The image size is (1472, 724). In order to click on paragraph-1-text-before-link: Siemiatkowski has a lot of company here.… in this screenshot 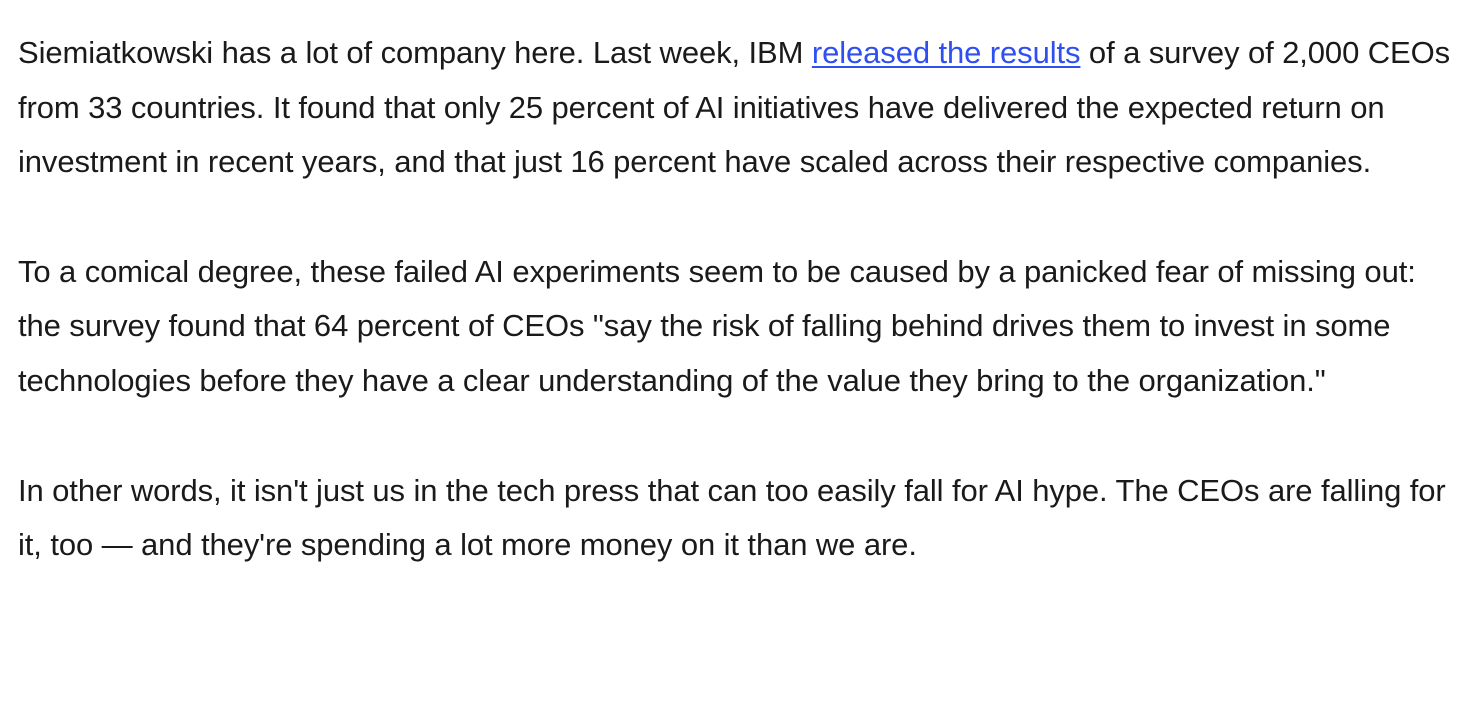, I will do `click(415, 52)`.